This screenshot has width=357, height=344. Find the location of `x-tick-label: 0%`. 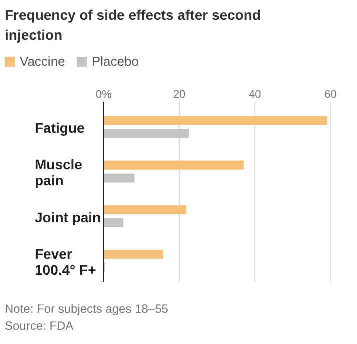

x-tick-label: 0% is located at coordinates (104, 95).